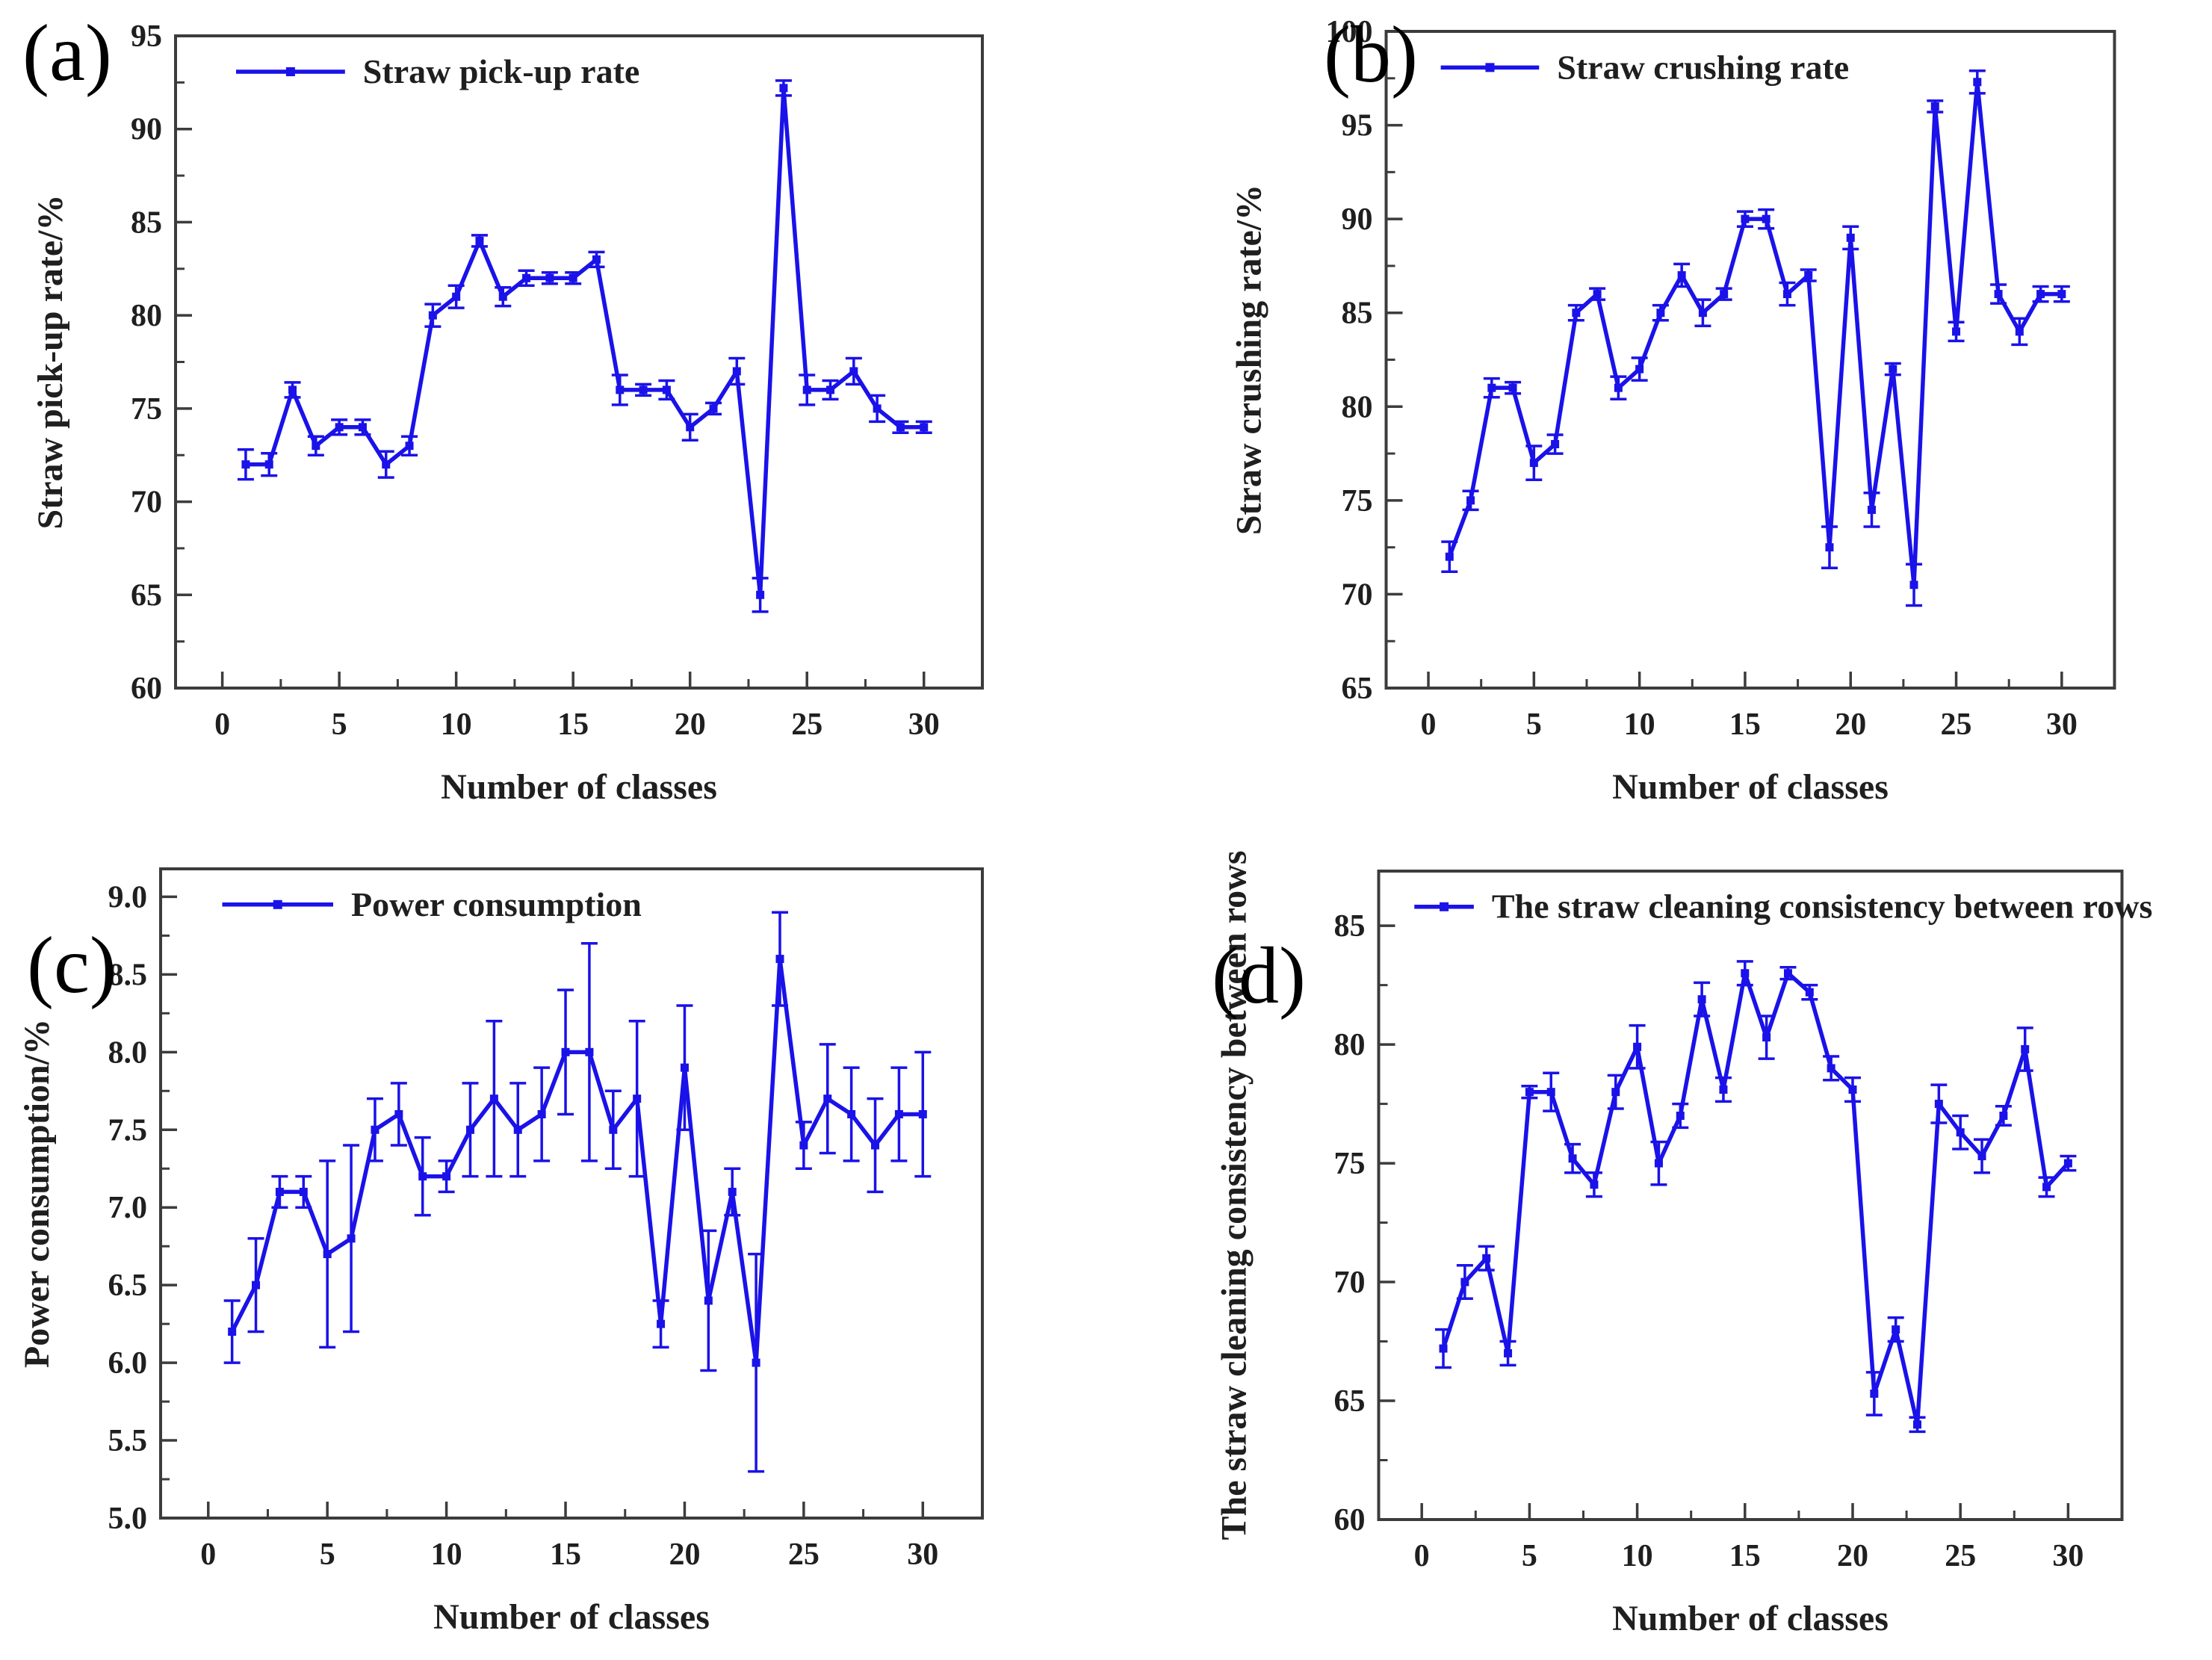 The image size is (2212, 1660). I want to click on x-axis: 0 5 10 15 20 25 30, so click(1749, 1538).